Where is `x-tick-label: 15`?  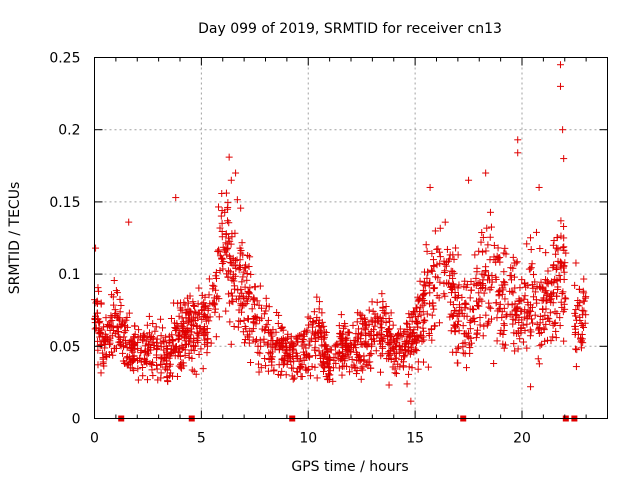 x-tick-label: 15 is located at coordinates (415, 439).